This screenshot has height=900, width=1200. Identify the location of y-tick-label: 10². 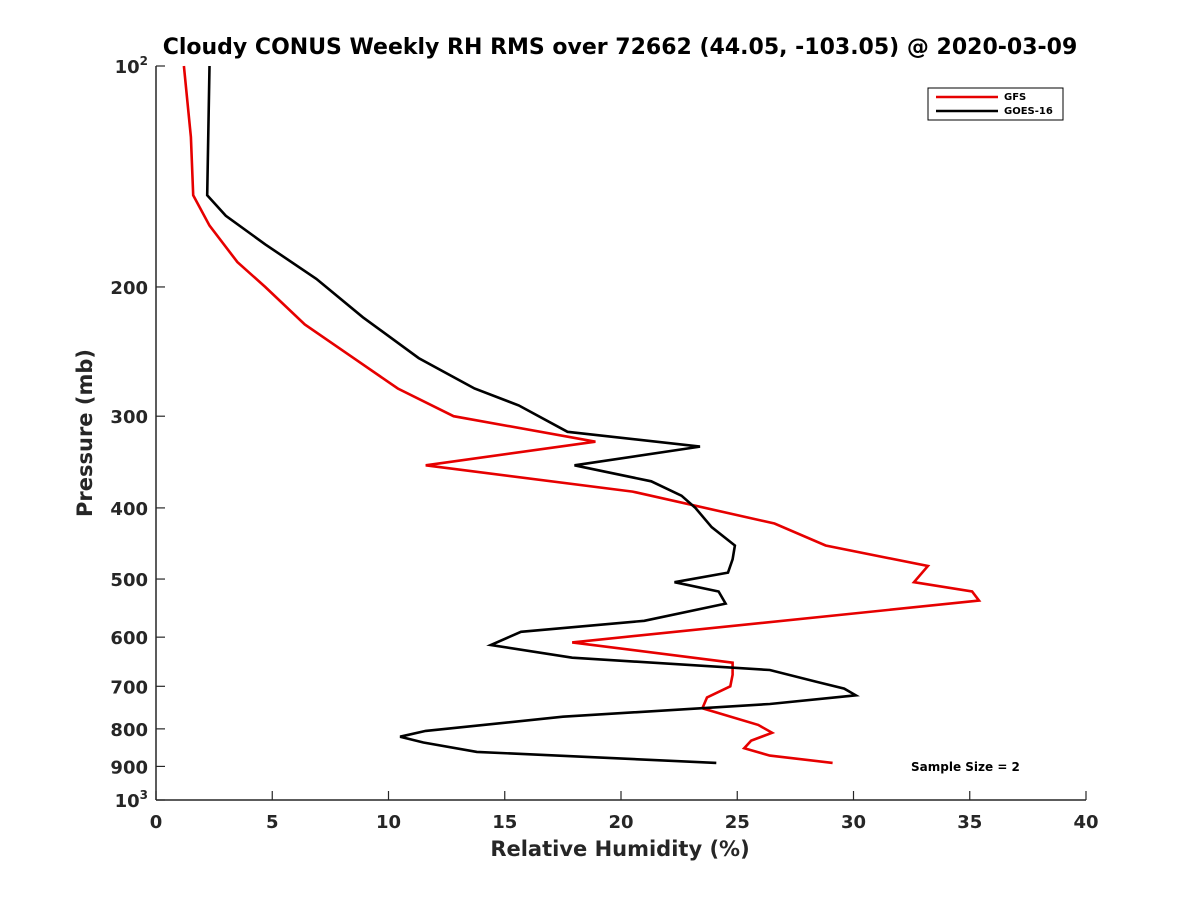
(131, 66).